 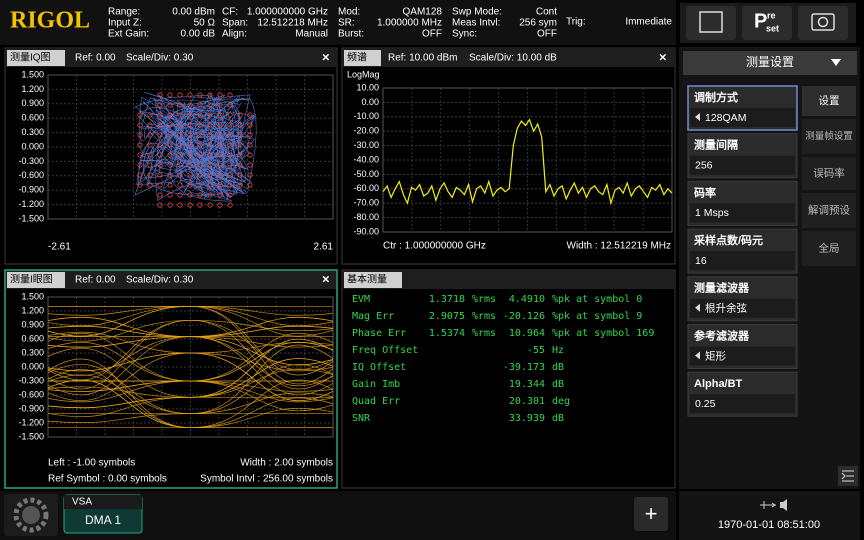 What do you see at coordinates (205, 23) in the screenshot?
I see `param-value: 50 Ω` at bounding box center [205, 23].